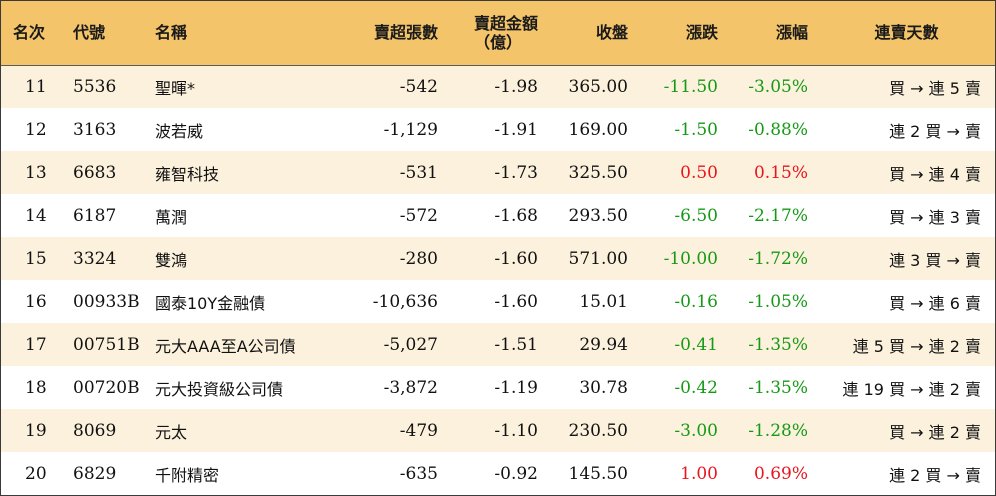  Describe the element at coordinates (410, 344) in the screenshot. I see `net-sell-lots-cell: -5,027` at that location.